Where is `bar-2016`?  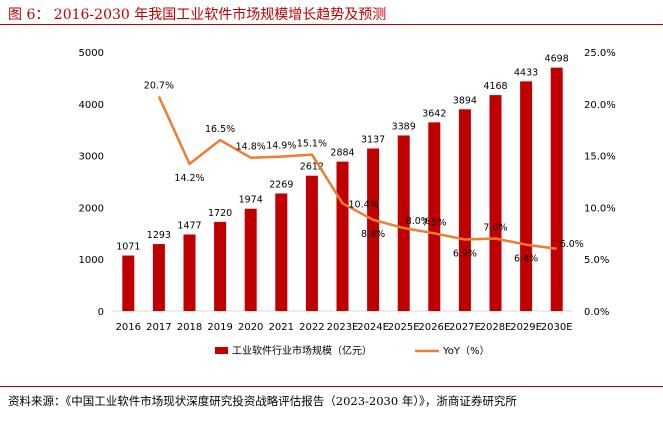
bar-2016 is located at coordinates (128, 283).